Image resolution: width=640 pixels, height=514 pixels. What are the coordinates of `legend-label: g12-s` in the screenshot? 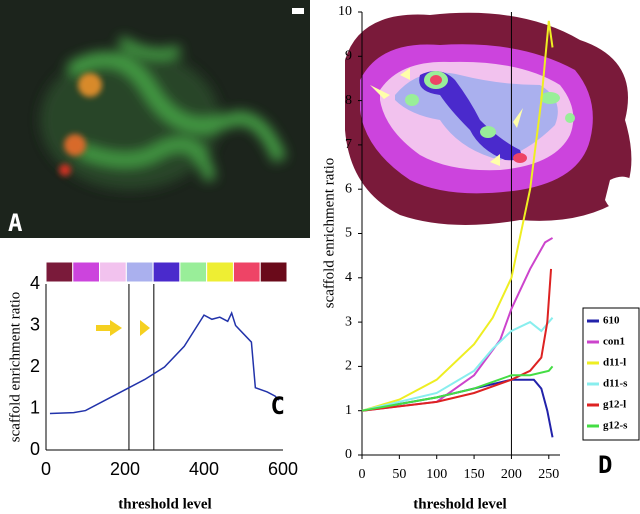 It's located at (615, 426).